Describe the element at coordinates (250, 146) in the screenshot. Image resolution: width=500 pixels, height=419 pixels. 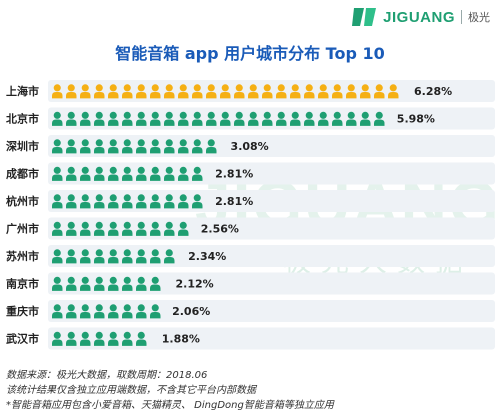
I see `value-label: 3.08%` at that location.